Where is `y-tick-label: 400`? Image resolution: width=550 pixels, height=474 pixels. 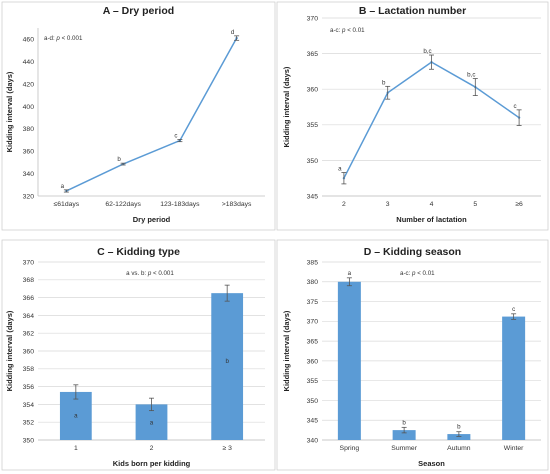 y-tick-label: 400 is located at coordinates (29, 107).